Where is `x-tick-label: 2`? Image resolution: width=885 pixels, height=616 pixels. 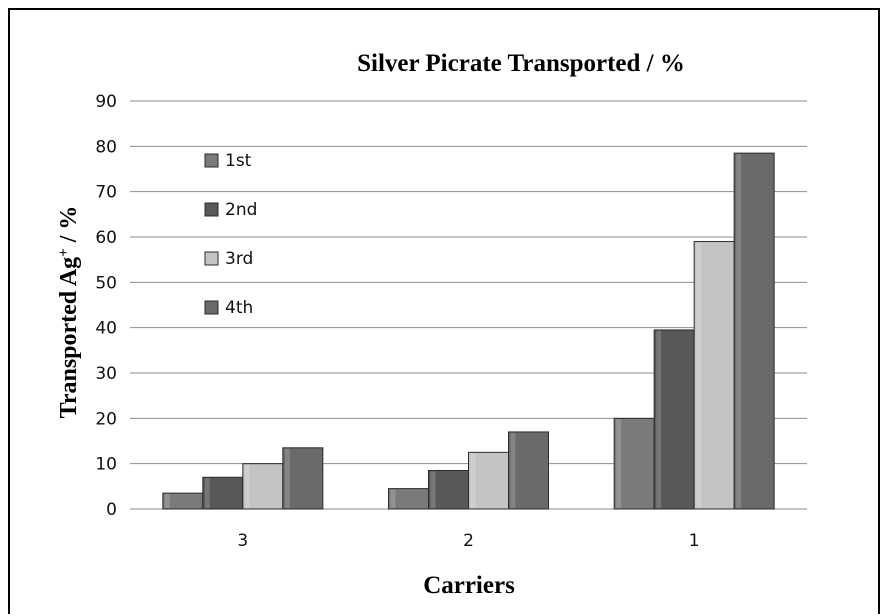 x-tick-label: 2 is located at coordinates (468, 541).